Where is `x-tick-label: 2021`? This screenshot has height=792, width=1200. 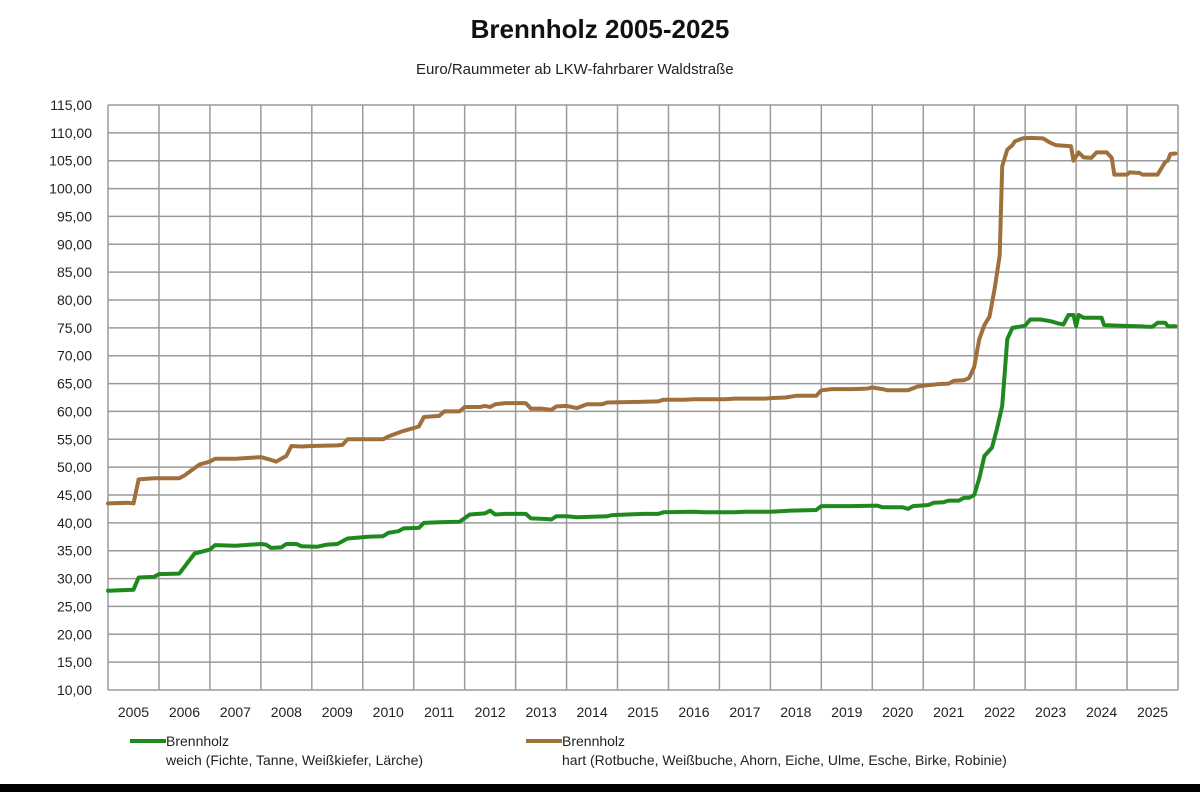 x-tick-label: 2021 is located at coordinates (948, 712).